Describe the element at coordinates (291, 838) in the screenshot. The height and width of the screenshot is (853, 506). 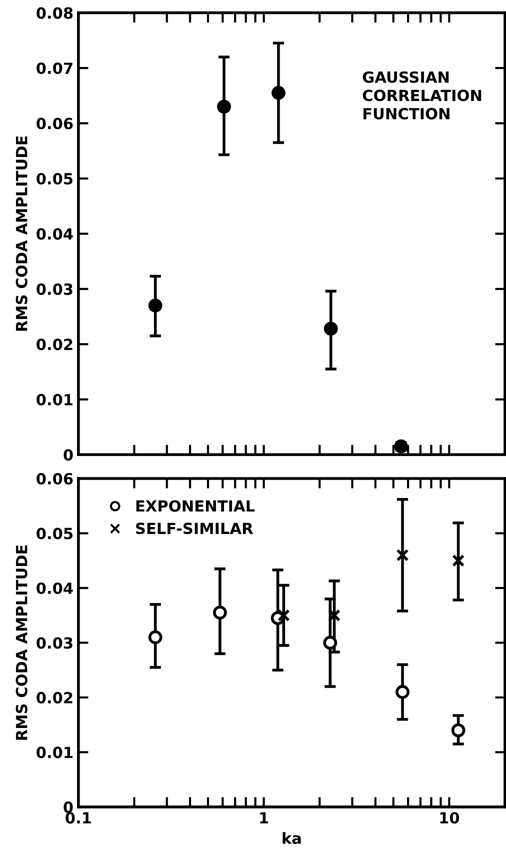
I see `x-axis-title: ka` at that location.